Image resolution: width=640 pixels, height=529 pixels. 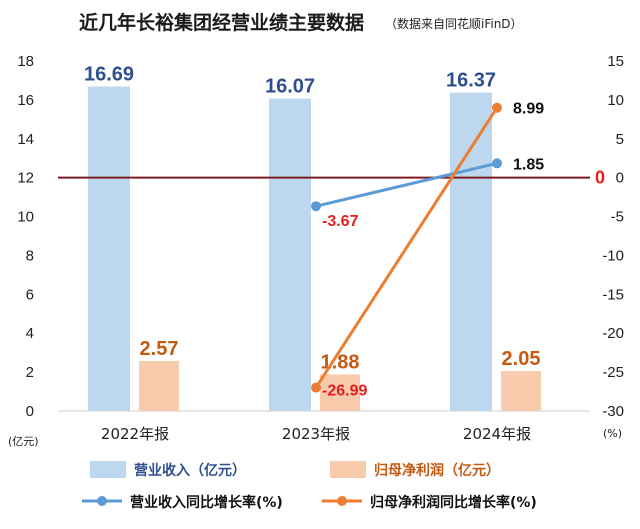 I want to click on category-labels: 2022年报 2023年报 2024年报, so click(x=316, y=434).